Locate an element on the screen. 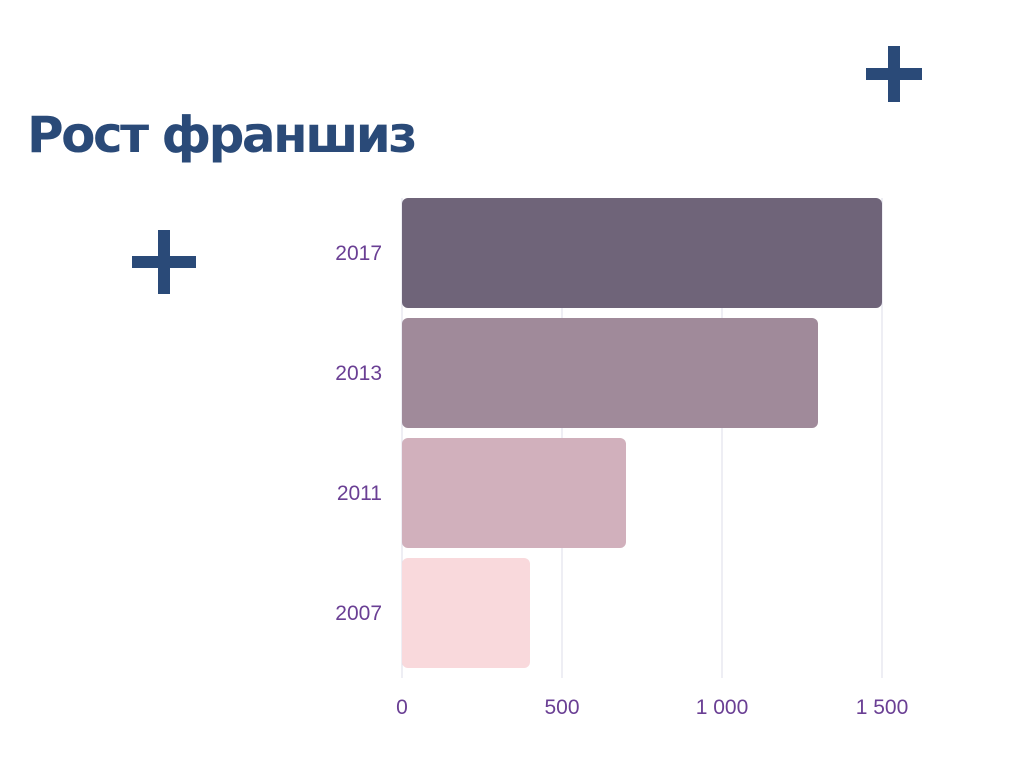 This screenshot has width=1024, height=768. category-label: 2011 is located at coordinates (359, 493).